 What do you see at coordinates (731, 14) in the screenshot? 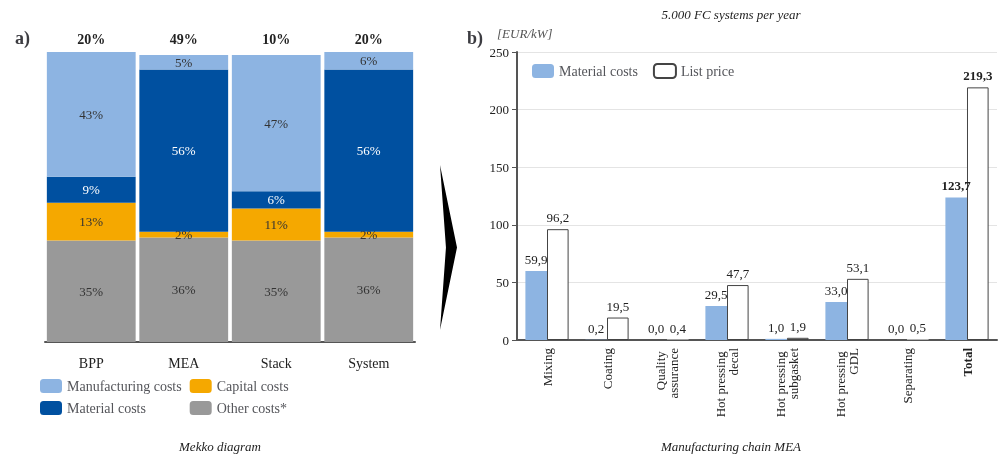
I see `text: 5.000 FC systems per year` at bounding box center [731, 14].